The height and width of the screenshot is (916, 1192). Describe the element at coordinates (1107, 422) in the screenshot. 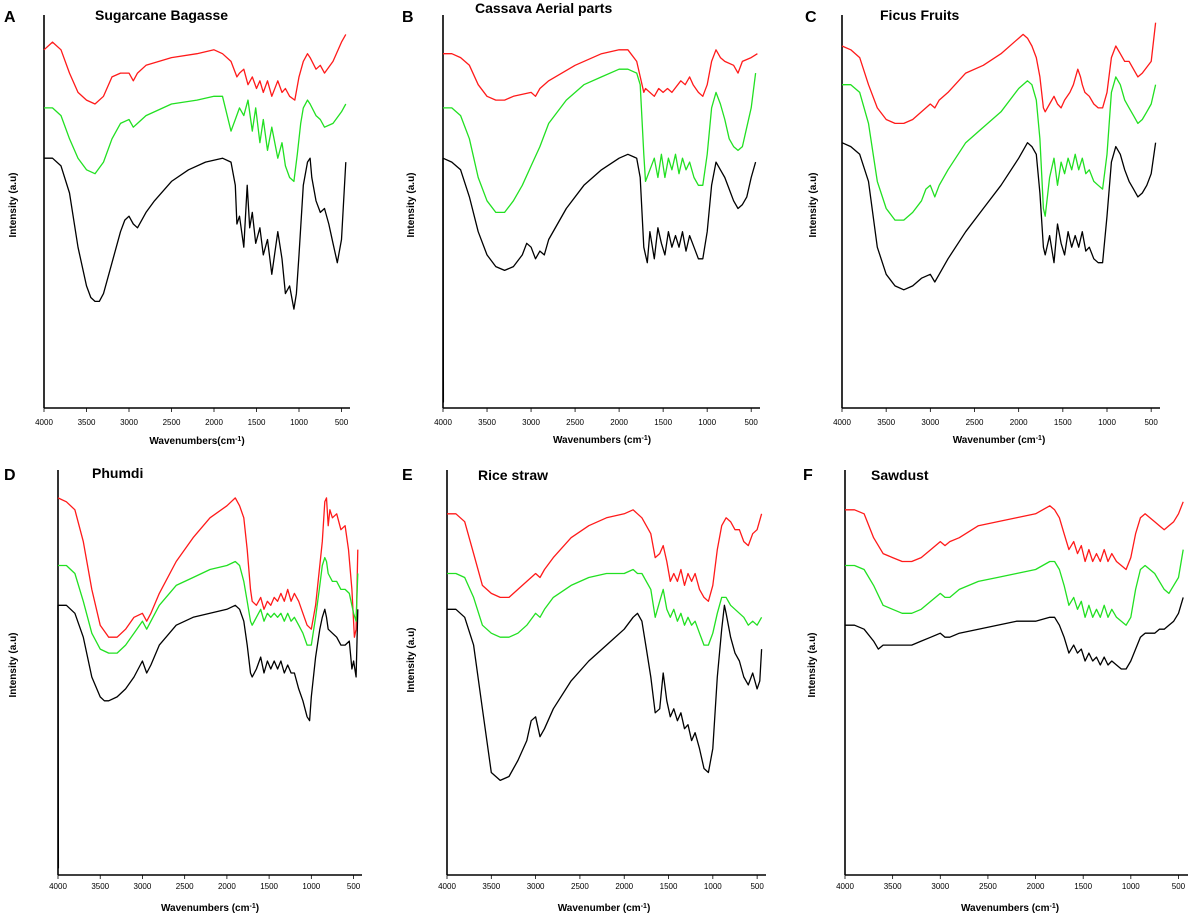

I see `panel-c-tick-label-1000: 1000` at that location.